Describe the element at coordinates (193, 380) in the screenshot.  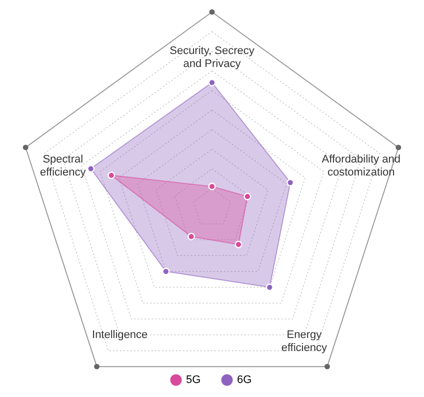
I see `legend-label: 5G` at that location.